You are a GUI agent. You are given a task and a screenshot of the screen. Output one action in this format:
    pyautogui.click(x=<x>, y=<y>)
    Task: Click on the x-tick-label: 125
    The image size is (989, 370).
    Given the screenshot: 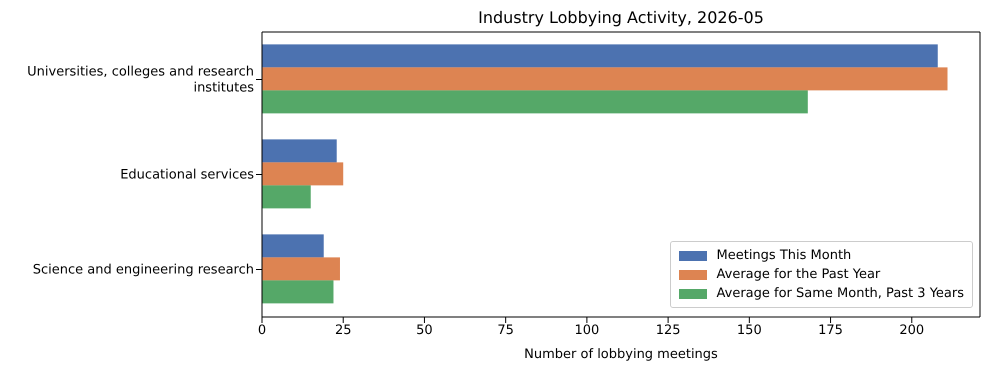 What is the action you would take?
    pyautogui.click(x=668, y=330)
    